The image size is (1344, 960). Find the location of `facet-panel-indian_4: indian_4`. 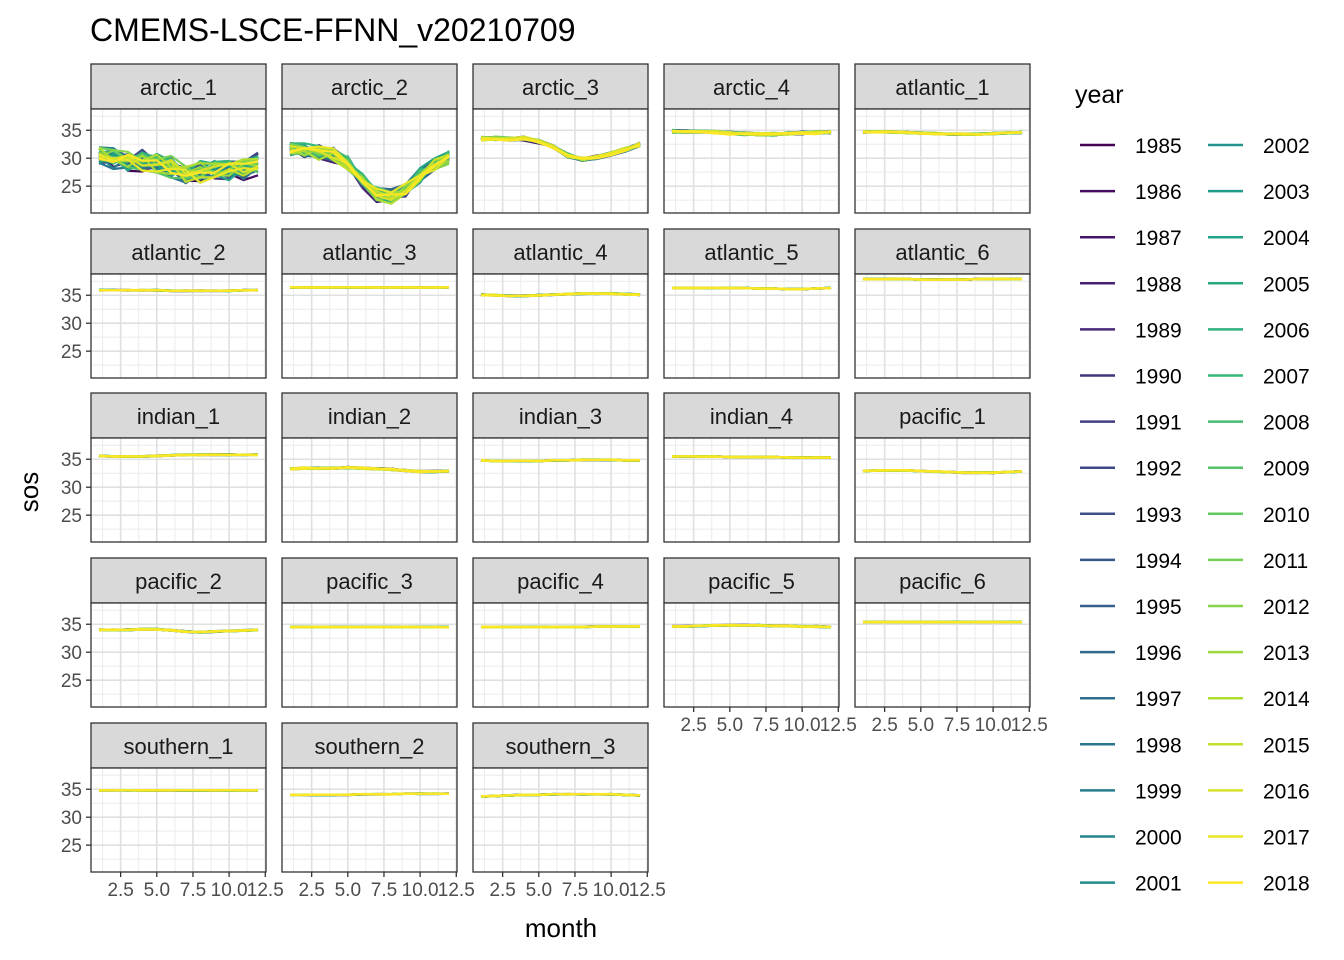

facet-panel-indian_4: indian_4 is located at coordinates (751, 467).